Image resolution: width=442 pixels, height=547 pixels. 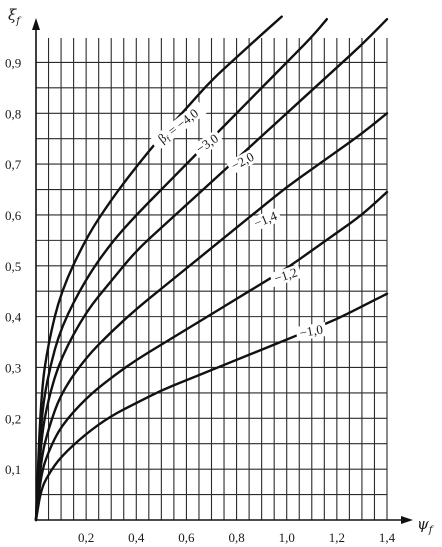 What do you see at coordinates (136, 537) in the screenshot?
I see `x-tick-label: 0,4` at bounding box center [136, 537].